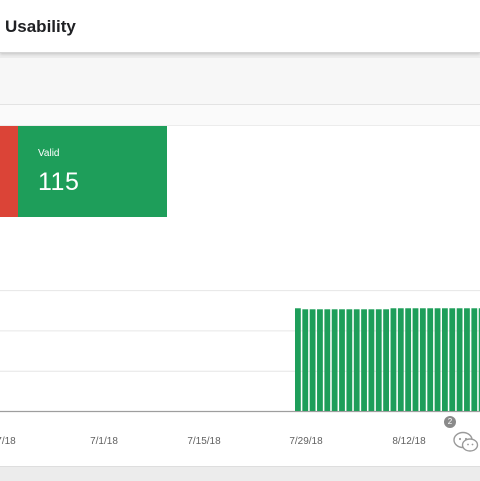 Image resolution: width=480 pixels, height=481 pixels. Describe the element at coordinates (240, 26) in the screenshot. I see `page-header: Usability` at that location.